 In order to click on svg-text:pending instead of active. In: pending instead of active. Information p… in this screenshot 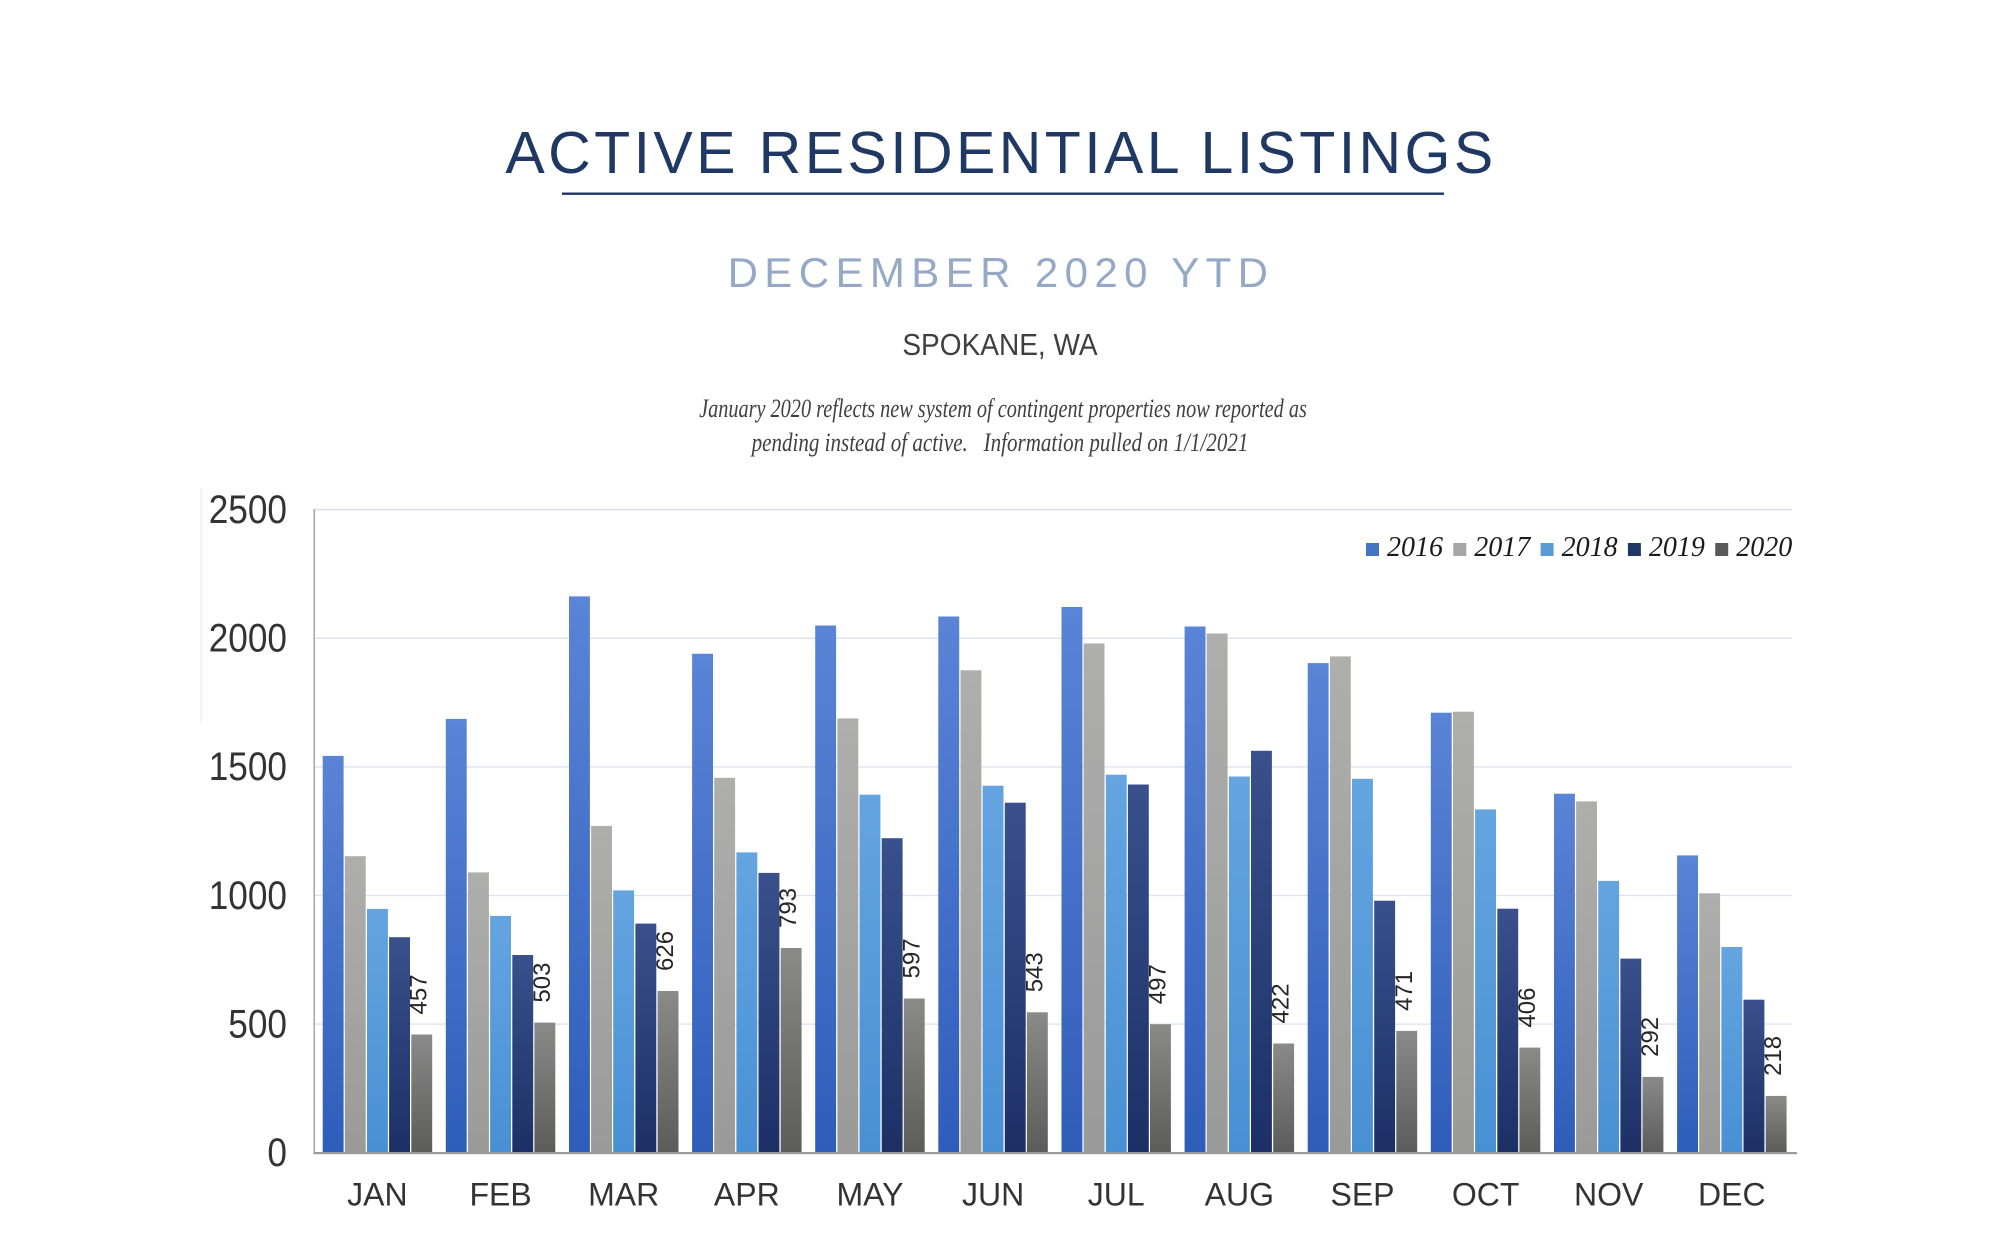, I will do `click(999, 443)`.